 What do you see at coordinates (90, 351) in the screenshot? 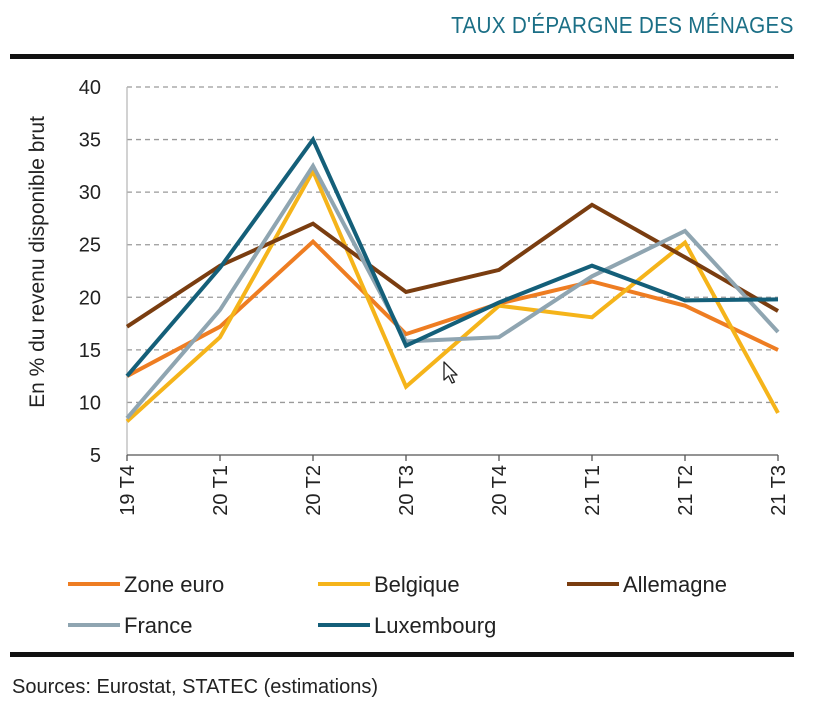
I see `y-tick-label: 15` at bounding box center [90, 351].